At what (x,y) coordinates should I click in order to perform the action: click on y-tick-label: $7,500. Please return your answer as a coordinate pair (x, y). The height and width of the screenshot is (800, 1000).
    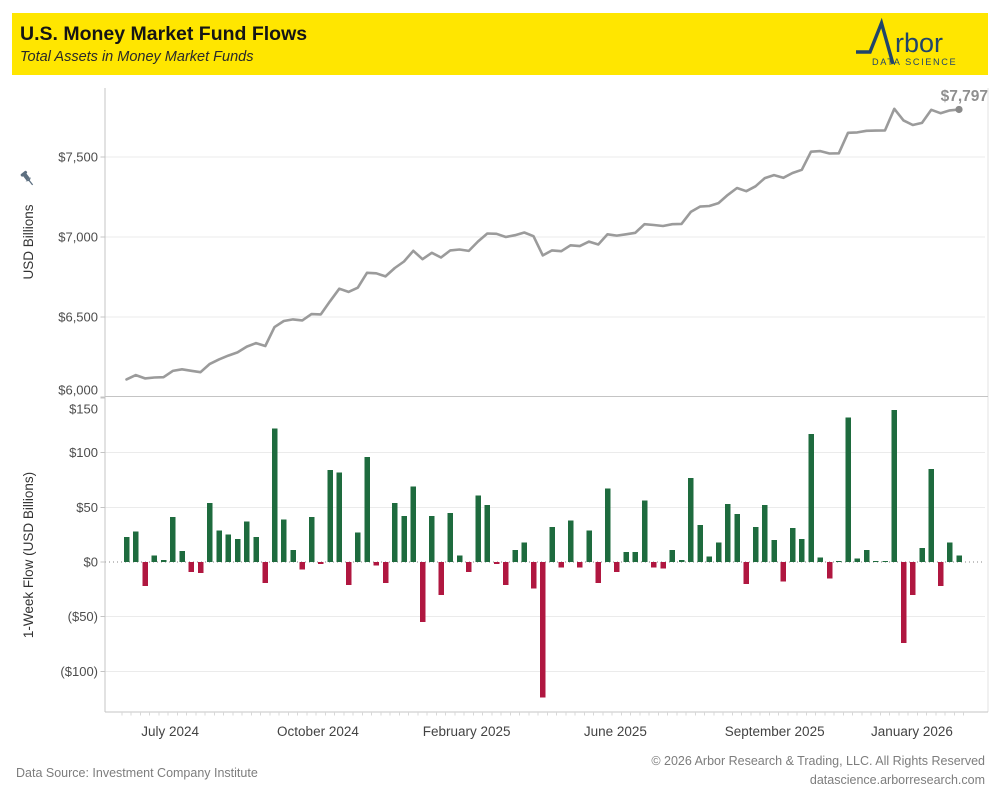
    Looking at the image, I should click on (78, 157).